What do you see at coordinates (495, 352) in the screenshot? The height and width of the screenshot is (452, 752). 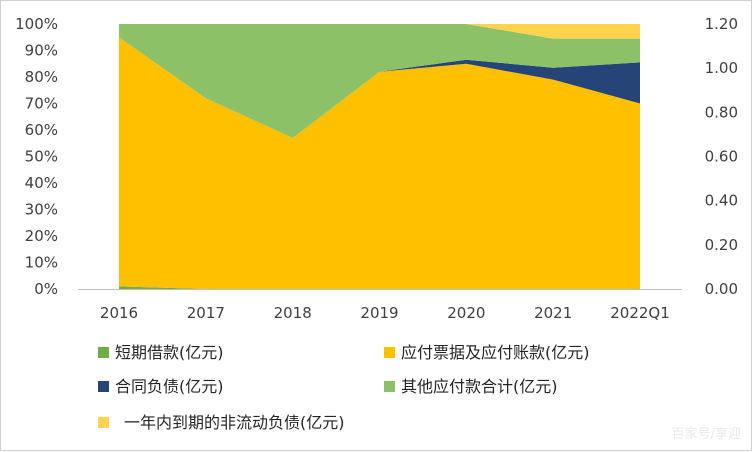 I see `legend-label: 应付票据及应付账款(亿元)` at bounding box center [495, 352].